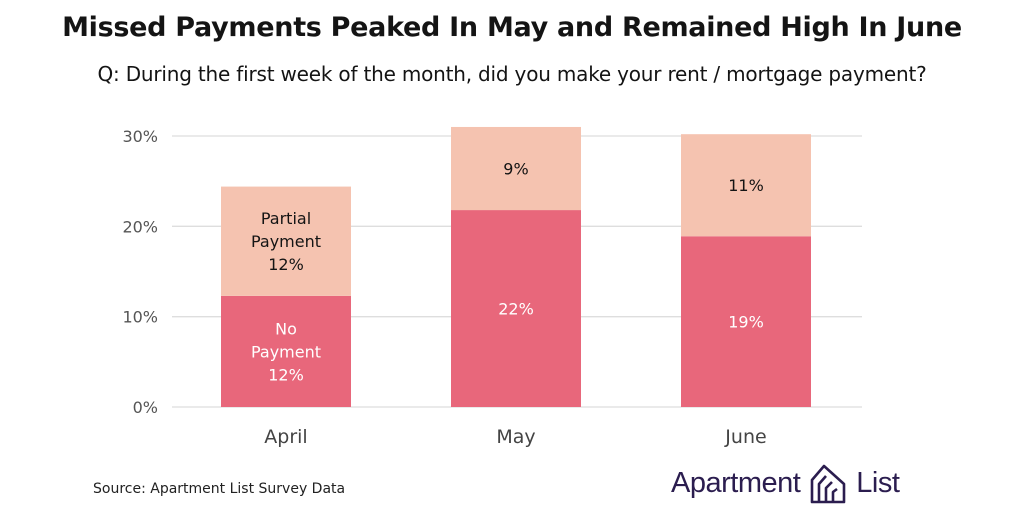  What do you see at coordinates (286, 328) in the screenshot?
I see `inline-series-name: No` at bounding box center [286, 328].